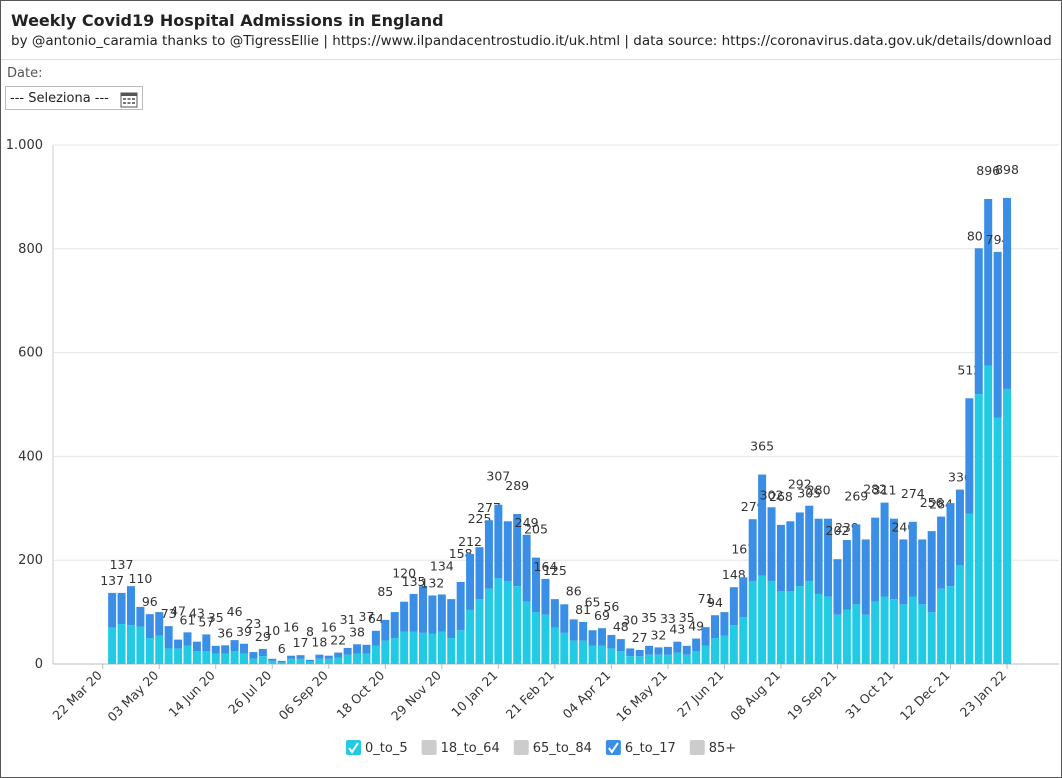 The width and height of the screenshot is (1062, 778). What do you see at coordinates (932, 502) in the screenshot?
I see `total-label: 256` at bounding box center [932, 502].